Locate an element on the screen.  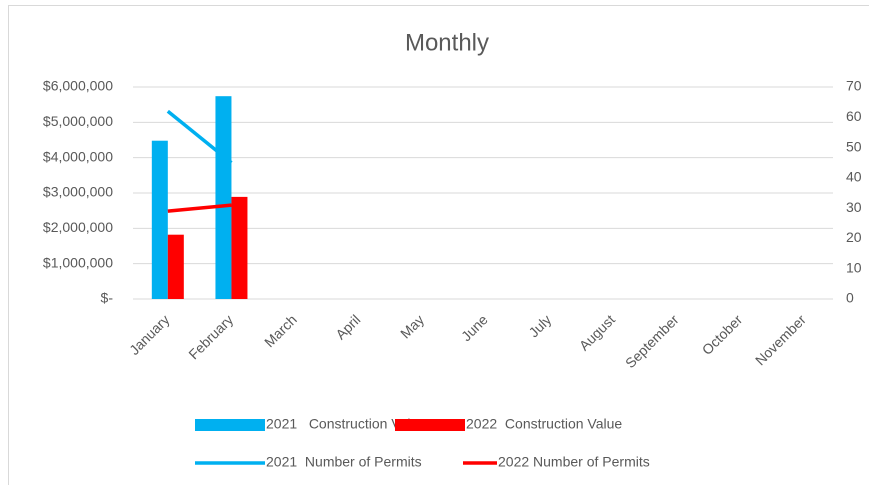
y-tick-label: $6,000,000 is located at coordinates (78, 86).